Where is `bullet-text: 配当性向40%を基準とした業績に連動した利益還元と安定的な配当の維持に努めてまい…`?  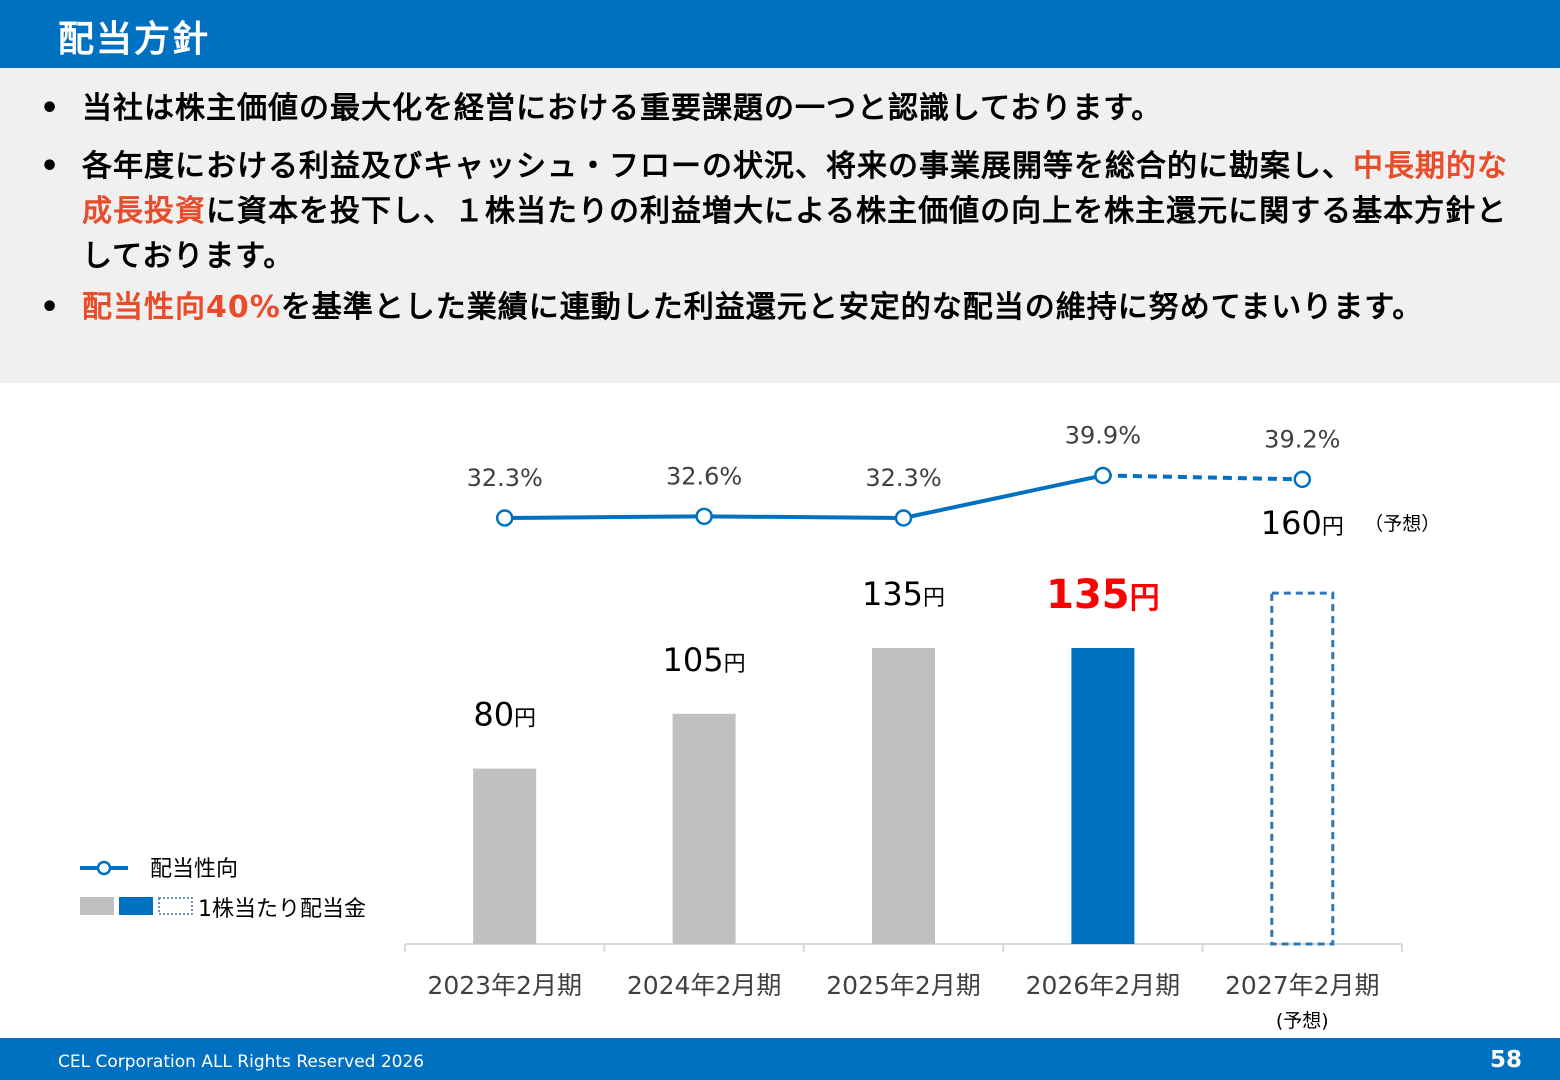 bullet-text: 配当性向40%を基準とした業績に連動した利益還元と安定的な配当の維持に努めてまい… is located at coordinates (802, 307).